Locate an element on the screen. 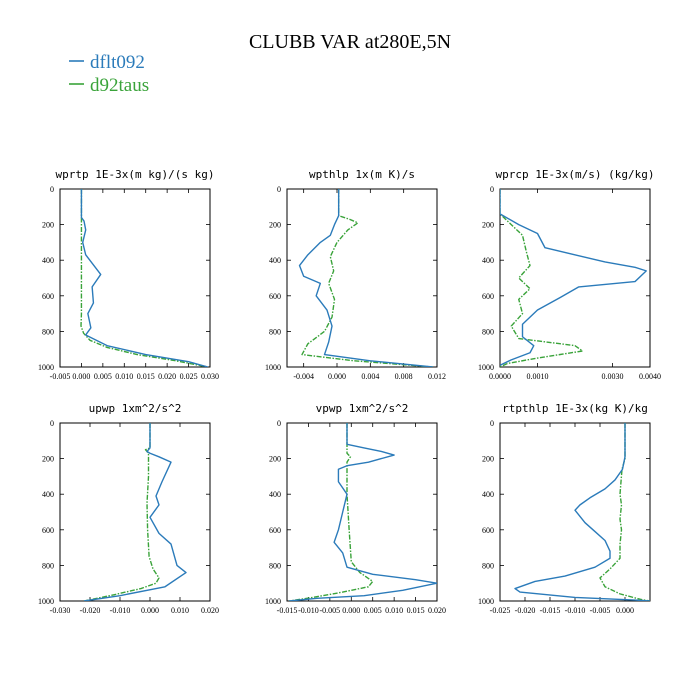 The width and height of the screenshot is (700, 700). x-tick-label: -0.025 is located at coordinates (500, 610).